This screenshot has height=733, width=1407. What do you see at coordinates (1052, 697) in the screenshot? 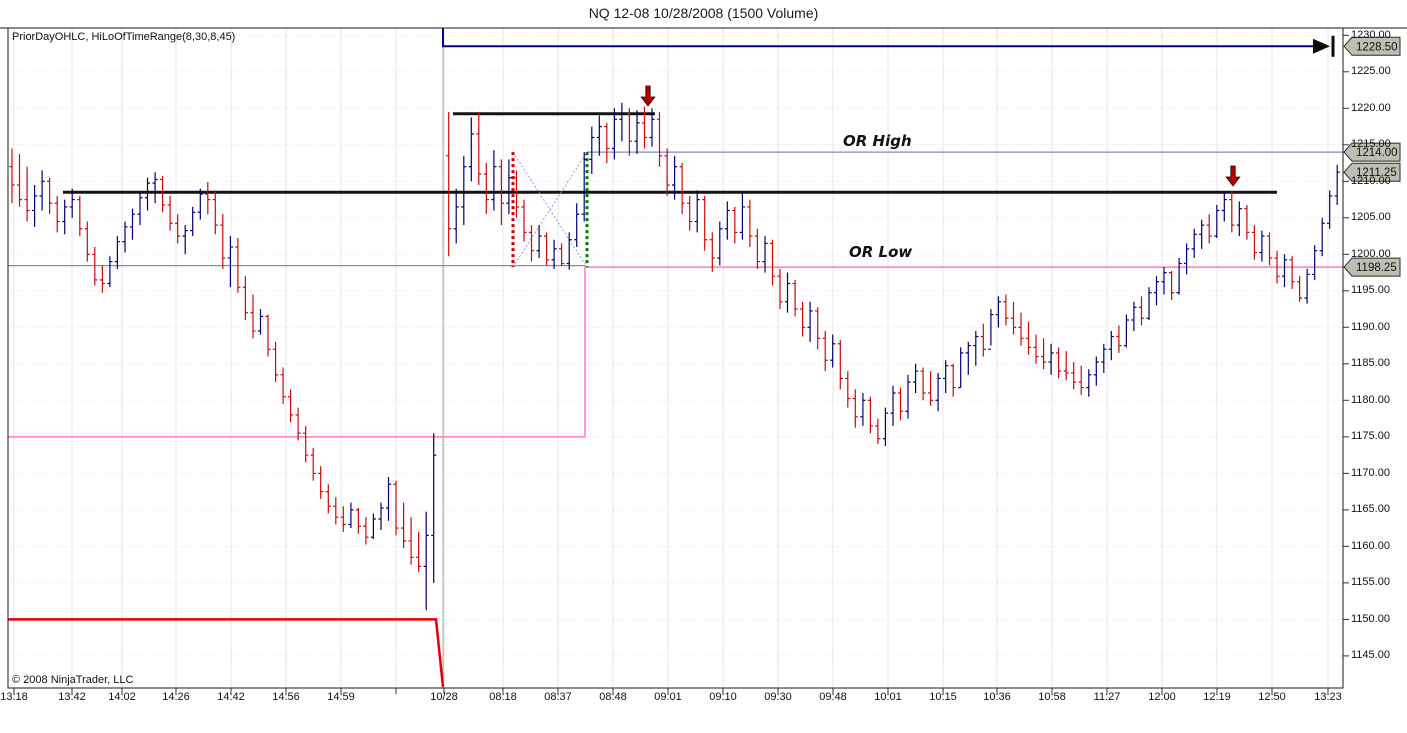
I see `x-axis-label: 10:58` at bounding box center [1052, 697].